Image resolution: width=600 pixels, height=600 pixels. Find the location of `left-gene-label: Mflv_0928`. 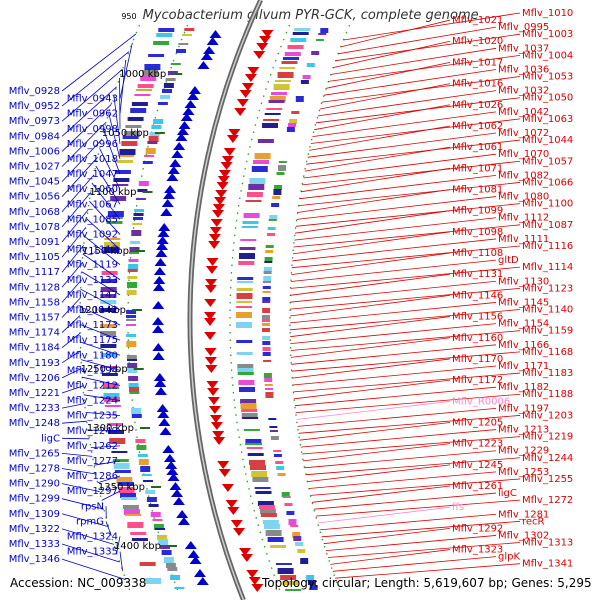

left-gene-label: Mflv_0928 is located at coordinates (34, 91).